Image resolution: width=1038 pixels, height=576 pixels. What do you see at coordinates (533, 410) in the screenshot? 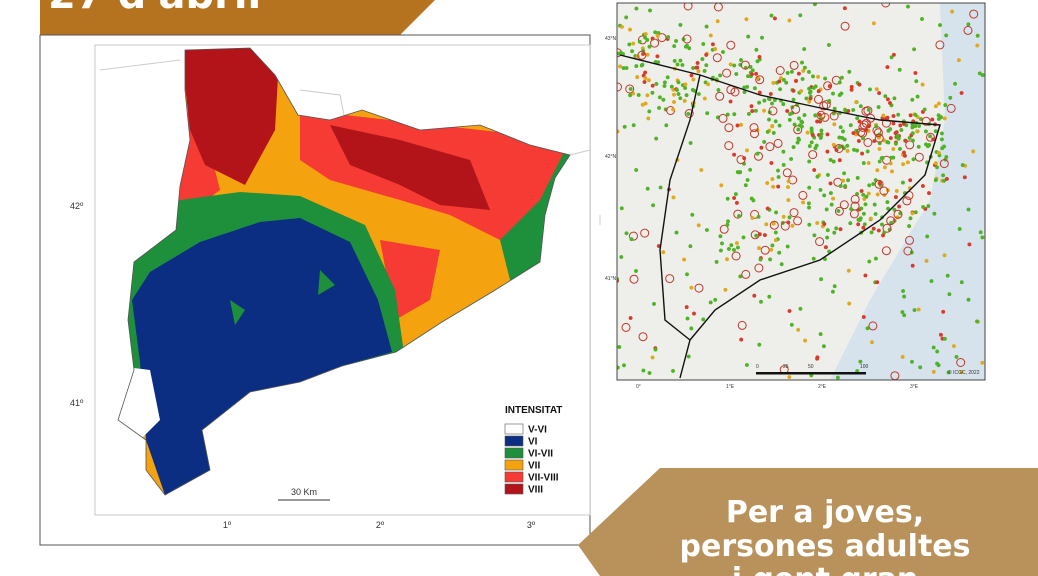
I see `legend-title: INTENSITAT` at bounding box center [533, 410].